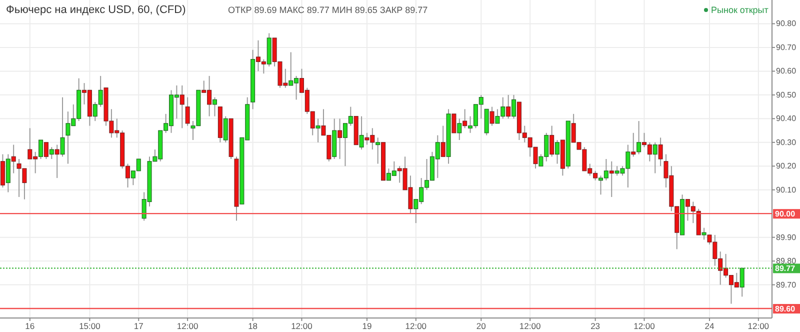 Image resolution: width=800 pixels, height=332 pixels. Describe the element at coordinates (786, 189) in the screenshot. I see `y-tick-label: 90.10` at that location.